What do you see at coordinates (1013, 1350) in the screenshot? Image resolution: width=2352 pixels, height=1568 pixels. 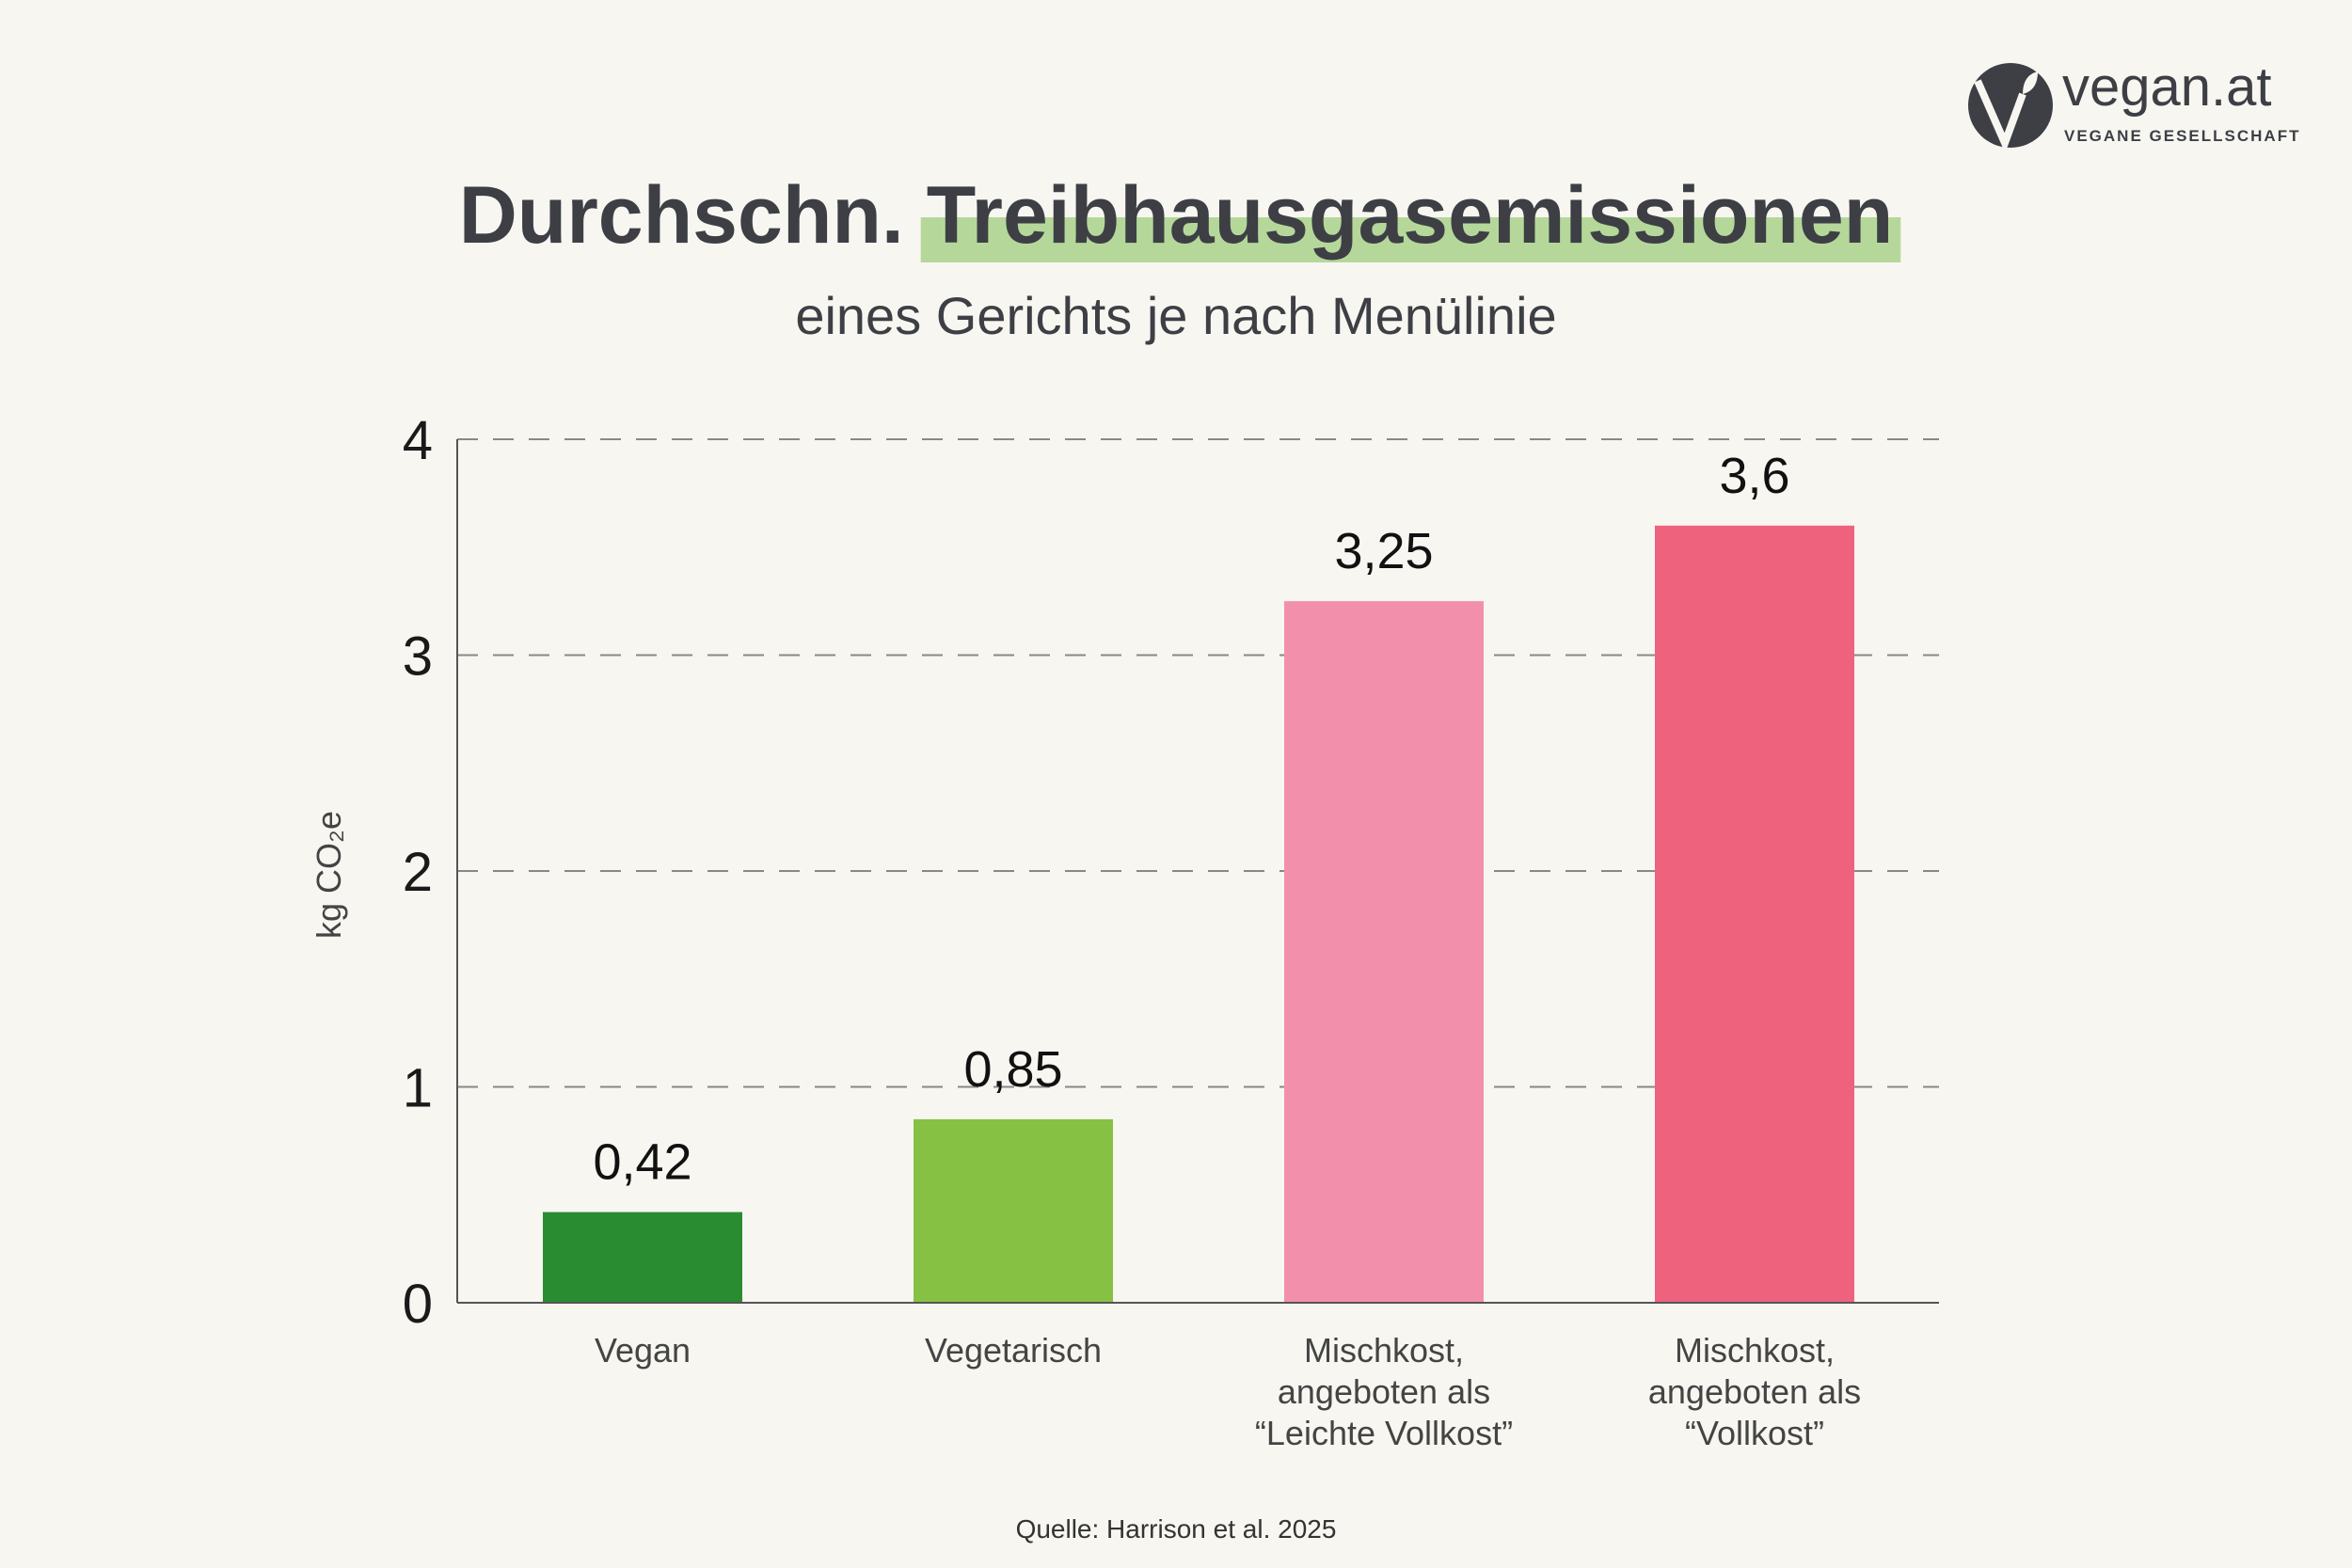 I see `x-tick-label: Vegetarisch` at bounding box center [1013, 1350].